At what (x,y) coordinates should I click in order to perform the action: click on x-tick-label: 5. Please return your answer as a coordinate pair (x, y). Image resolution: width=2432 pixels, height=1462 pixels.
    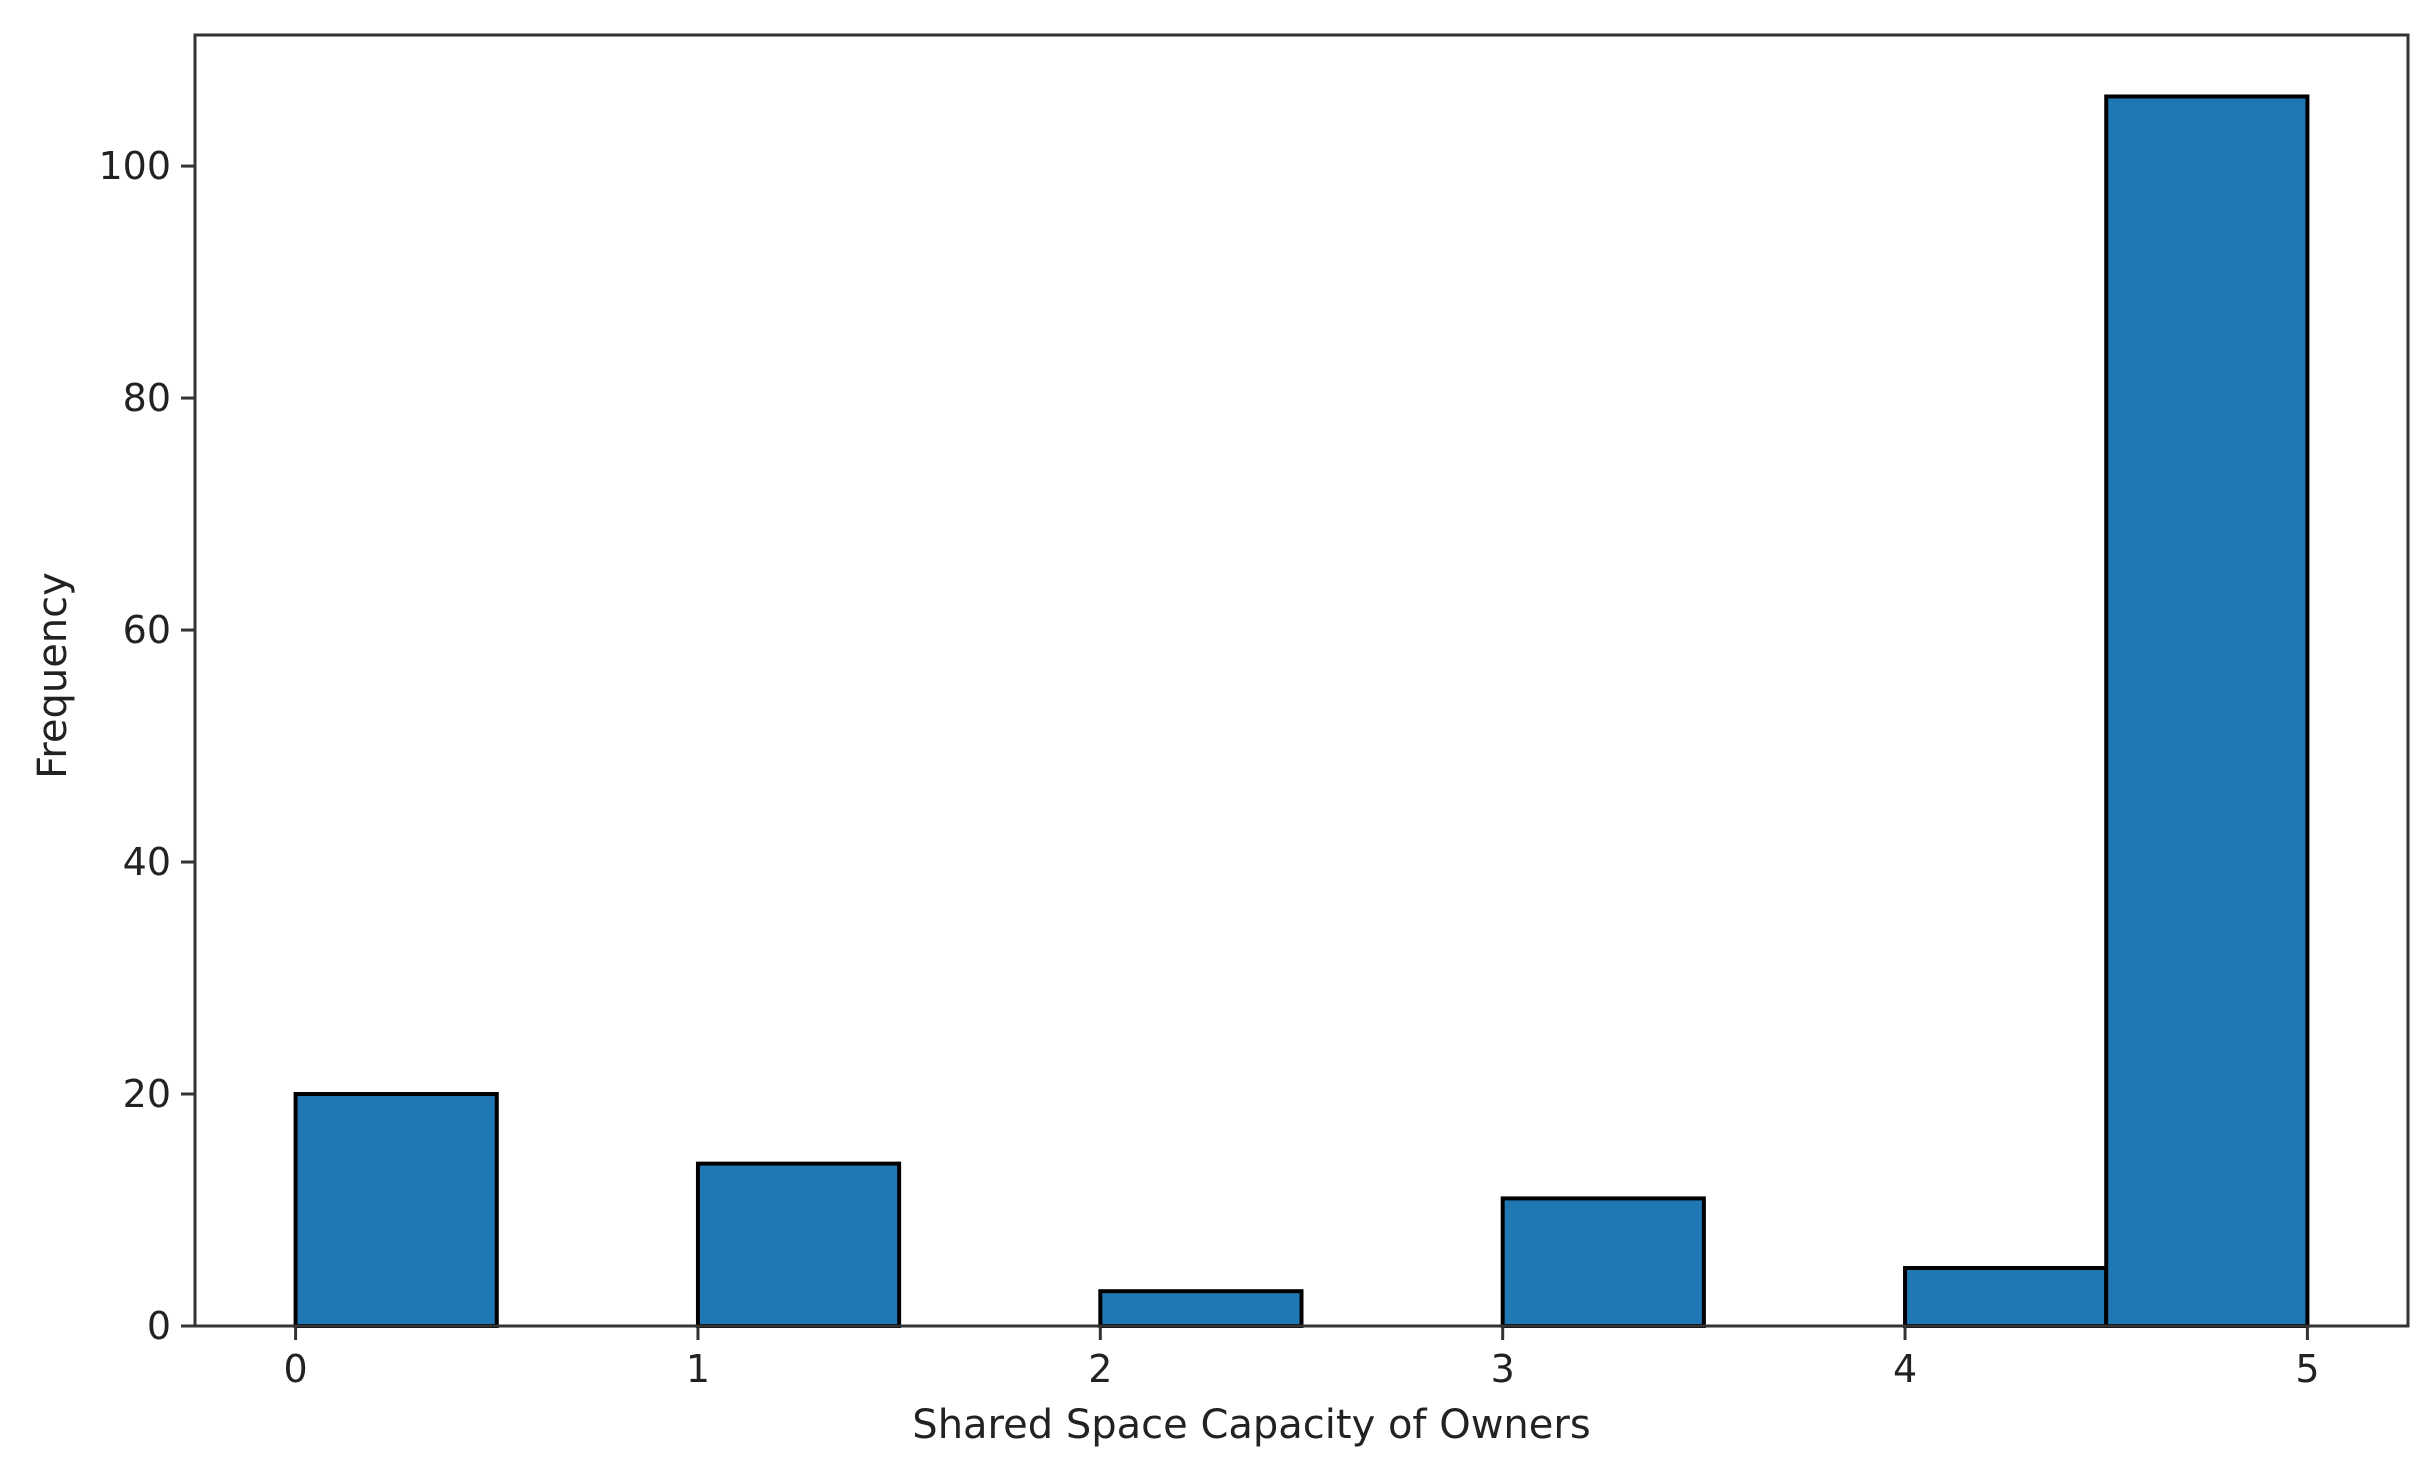
    Looking at the image, I should click on (2307, 1369).